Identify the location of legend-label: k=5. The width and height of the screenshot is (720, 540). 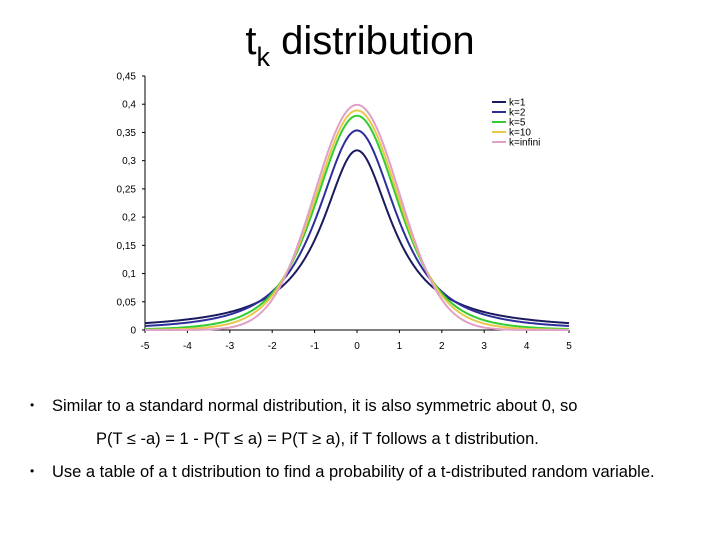
(517, 123).